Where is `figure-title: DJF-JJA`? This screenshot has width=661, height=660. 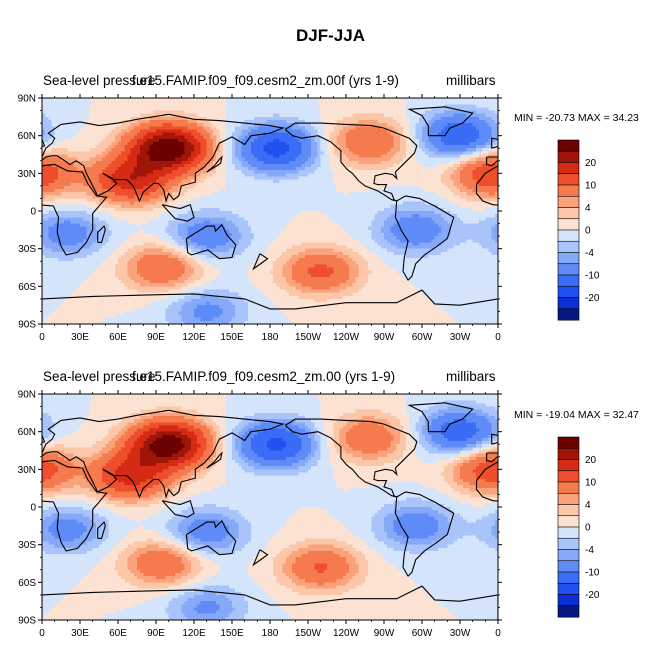 figure-title: DJF-JJA is located at coordinates (330, 36).